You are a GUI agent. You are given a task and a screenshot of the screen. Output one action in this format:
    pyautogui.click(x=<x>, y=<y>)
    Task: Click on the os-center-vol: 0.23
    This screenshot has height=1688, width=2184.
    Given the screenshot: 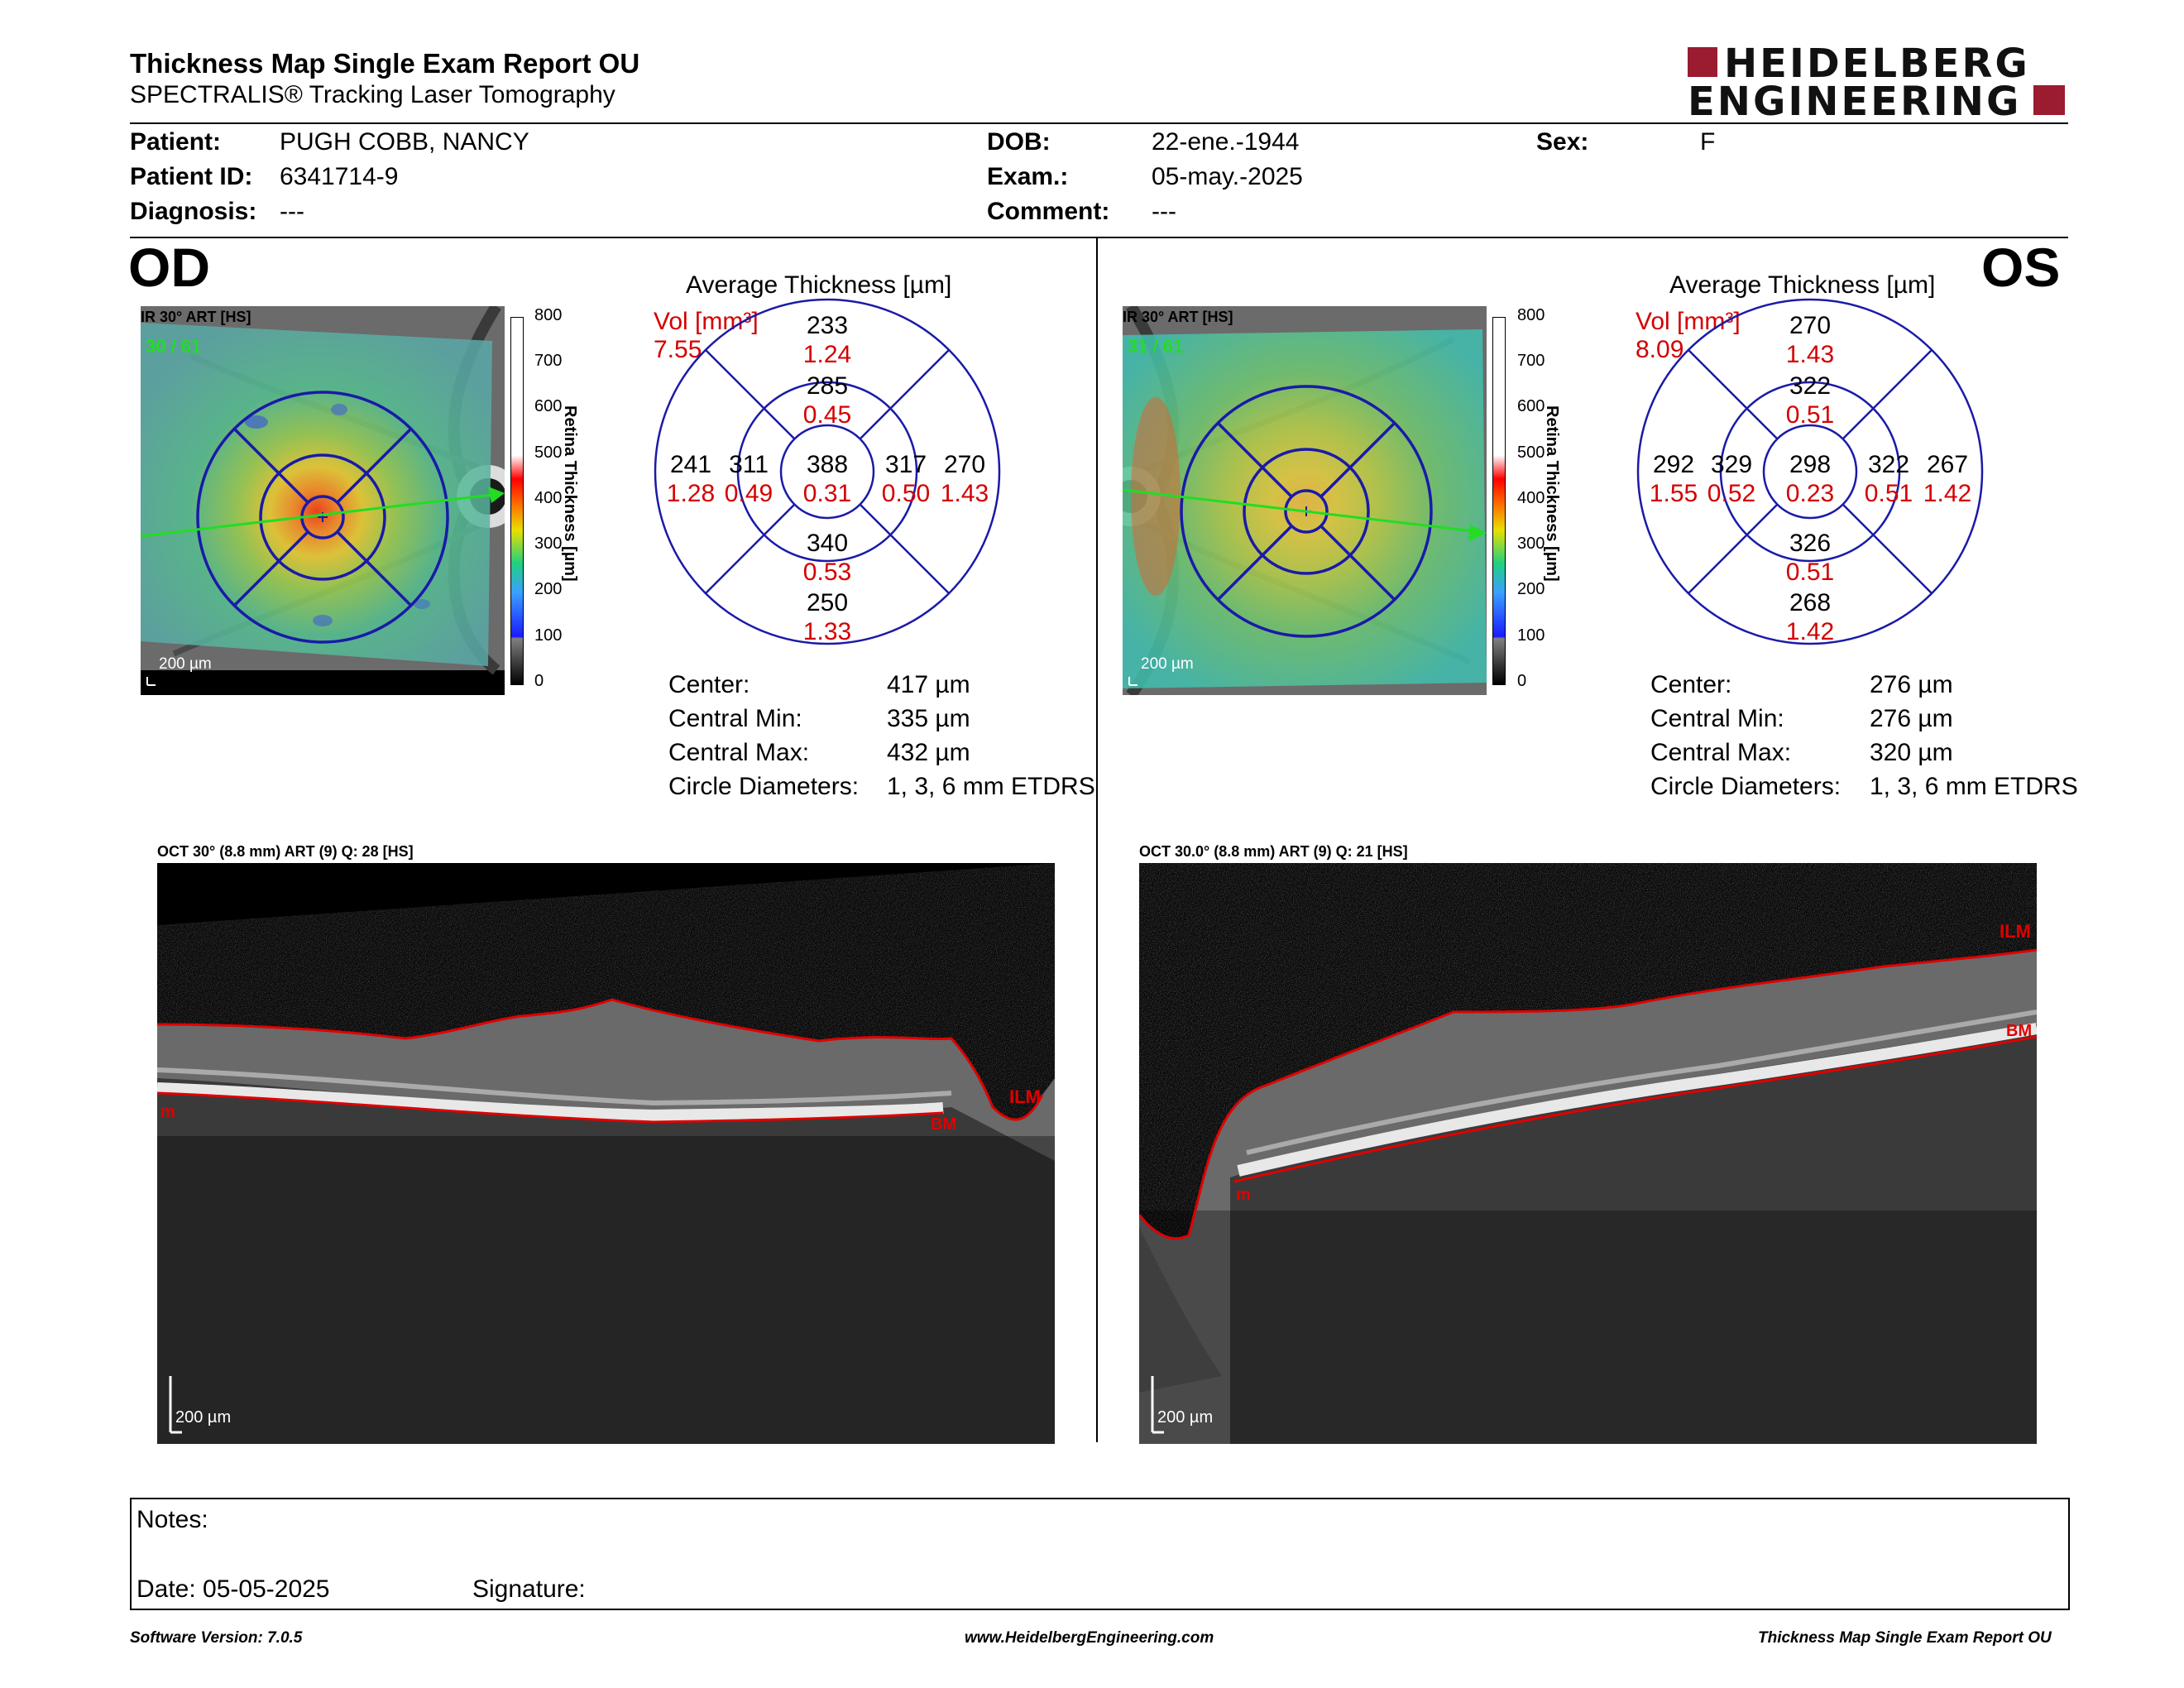 What is the action you would take?
    pyautogui.click(x=1810, y=493)
    